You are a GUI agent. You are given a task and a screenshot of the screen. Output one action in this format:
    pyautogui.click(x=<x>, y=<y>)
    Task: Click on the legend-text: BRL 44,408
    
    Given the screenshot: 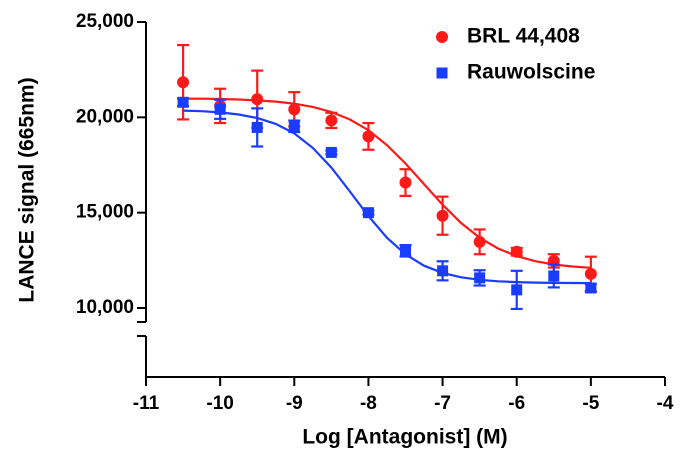 What is the action you would take?
    pyautogui.click(x=523, y=36)
    